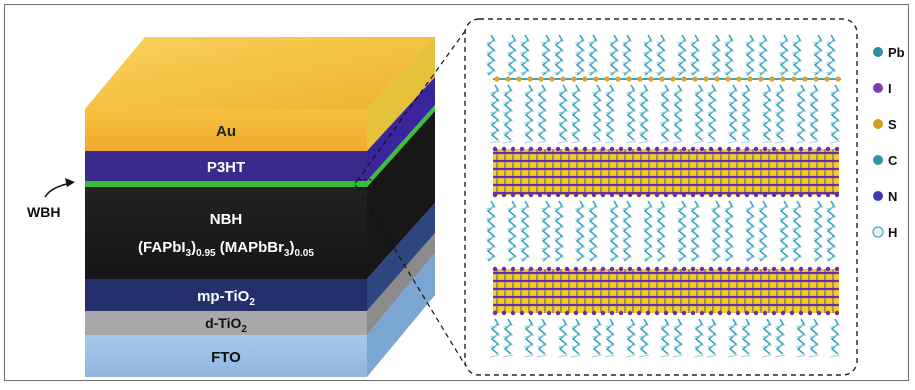 This screenshot has height=390, width=915. Describe the element at coordinates (226, 323) in the screenshot. I see `d-tio2-layer` at that location.